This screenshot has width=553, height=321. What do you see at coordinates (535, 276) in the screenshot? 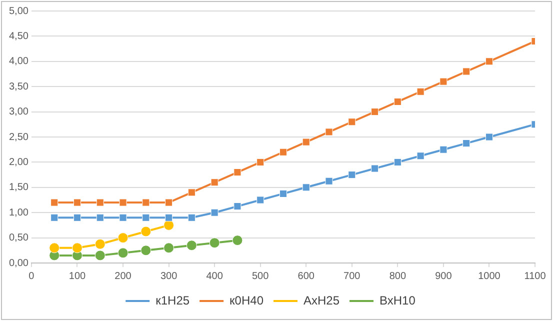
I see `x-tick-label: 1100` at bounding box center [535, 276].